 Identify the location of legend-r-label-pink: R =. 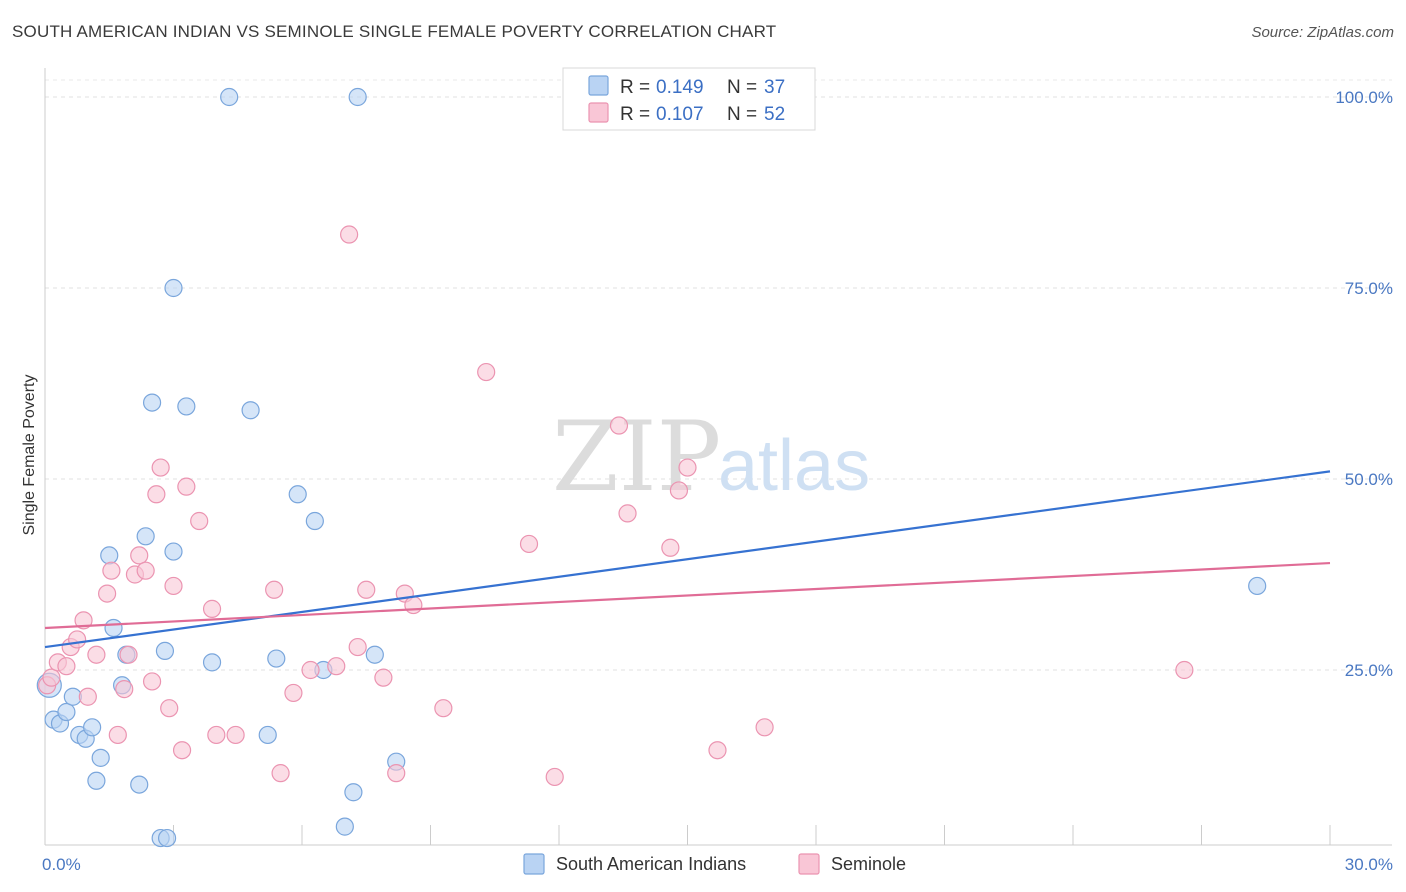
(635, 114).